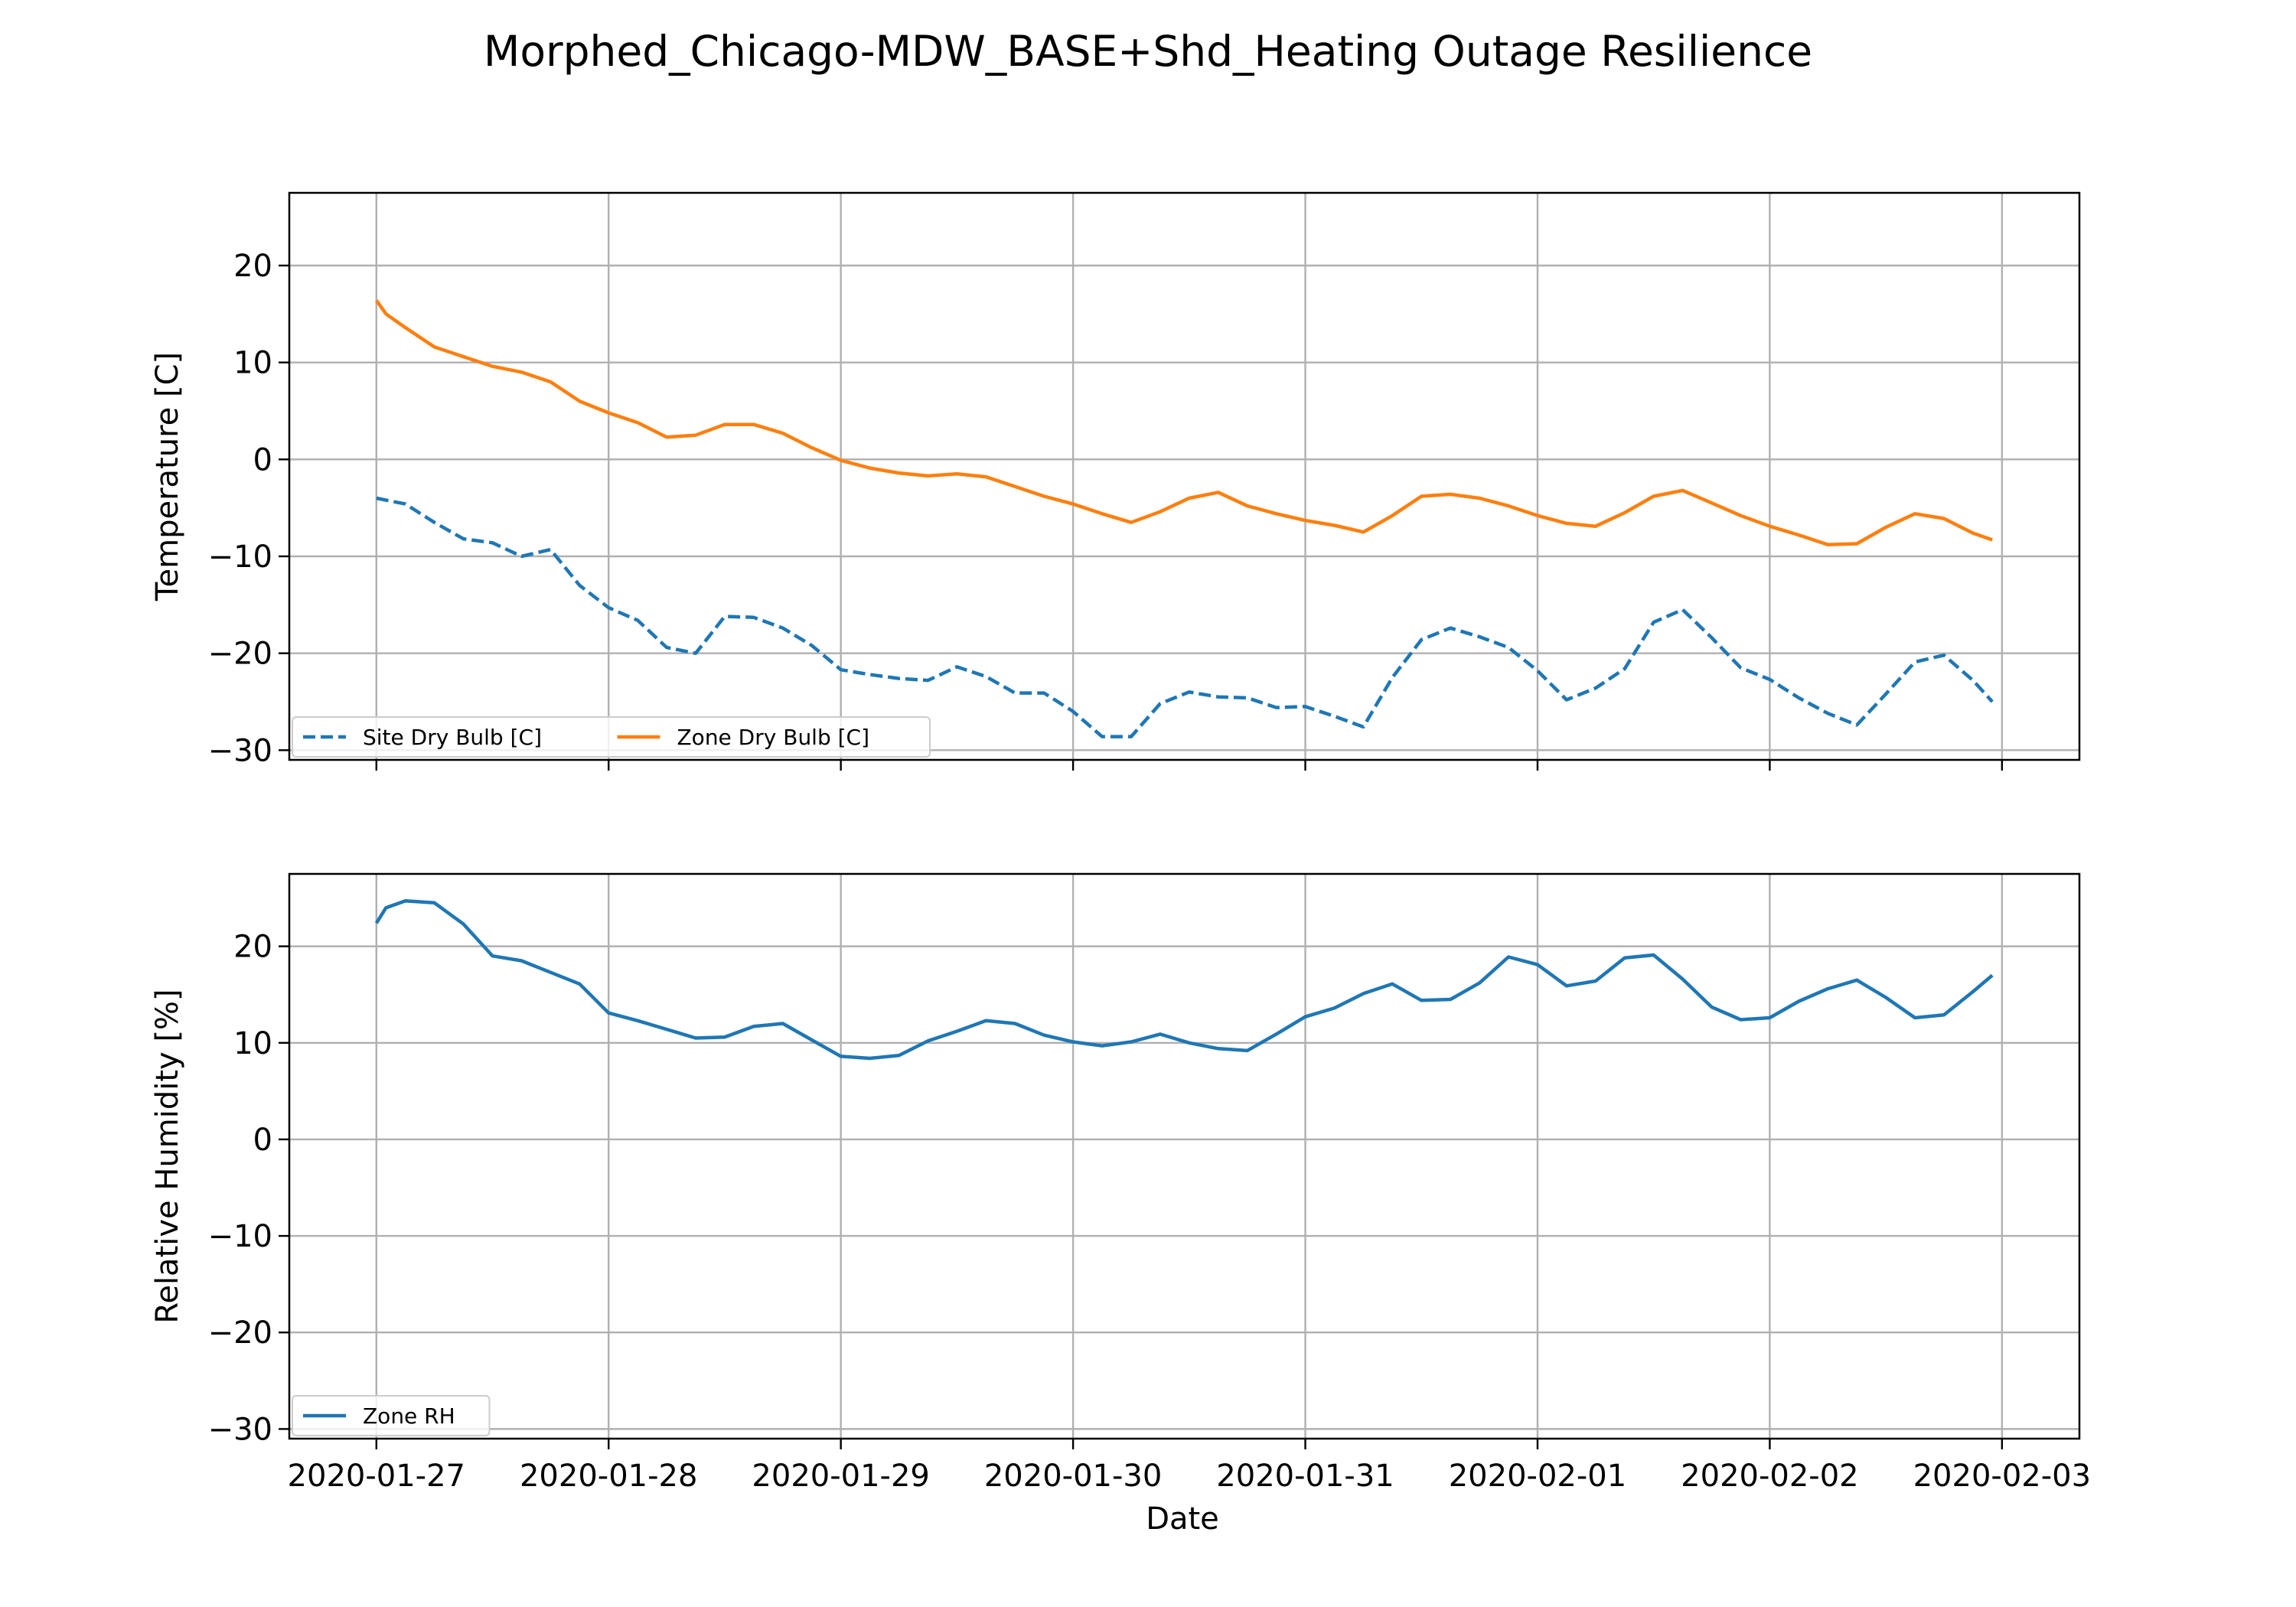 The image size is (2296, 1607). What do you see at coordinates (1769, 1476) in the screenshot?
I see `x-tick-label: 2020-02-02` at bounding box center [1769, 1476].